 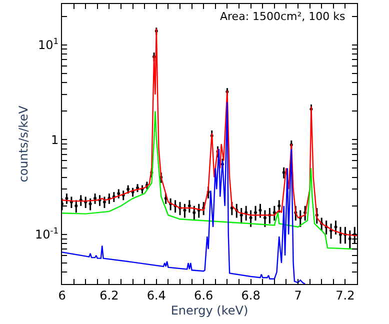 What do you see at coordinates (156, 295) in the screenshot?
I see `x-tick-label: 6.4` at bounding box center [156, 295].